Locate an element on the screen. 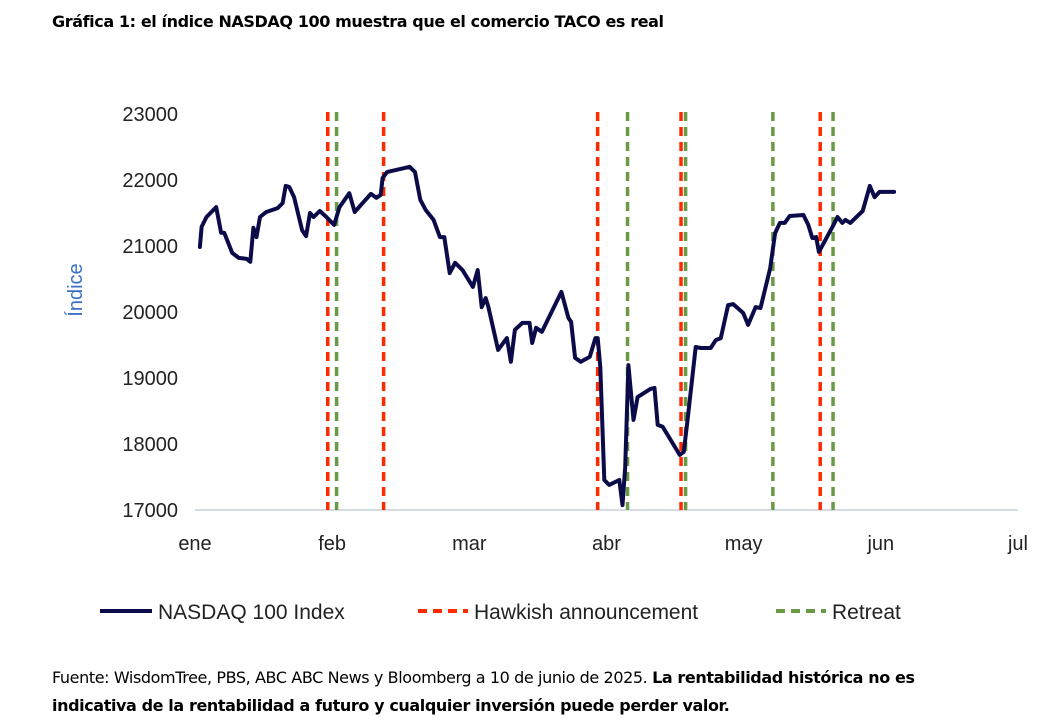 The width and height of the screenshot is (1060, 722). y-tick-label: 23000 is located at coordinates (150, 115).